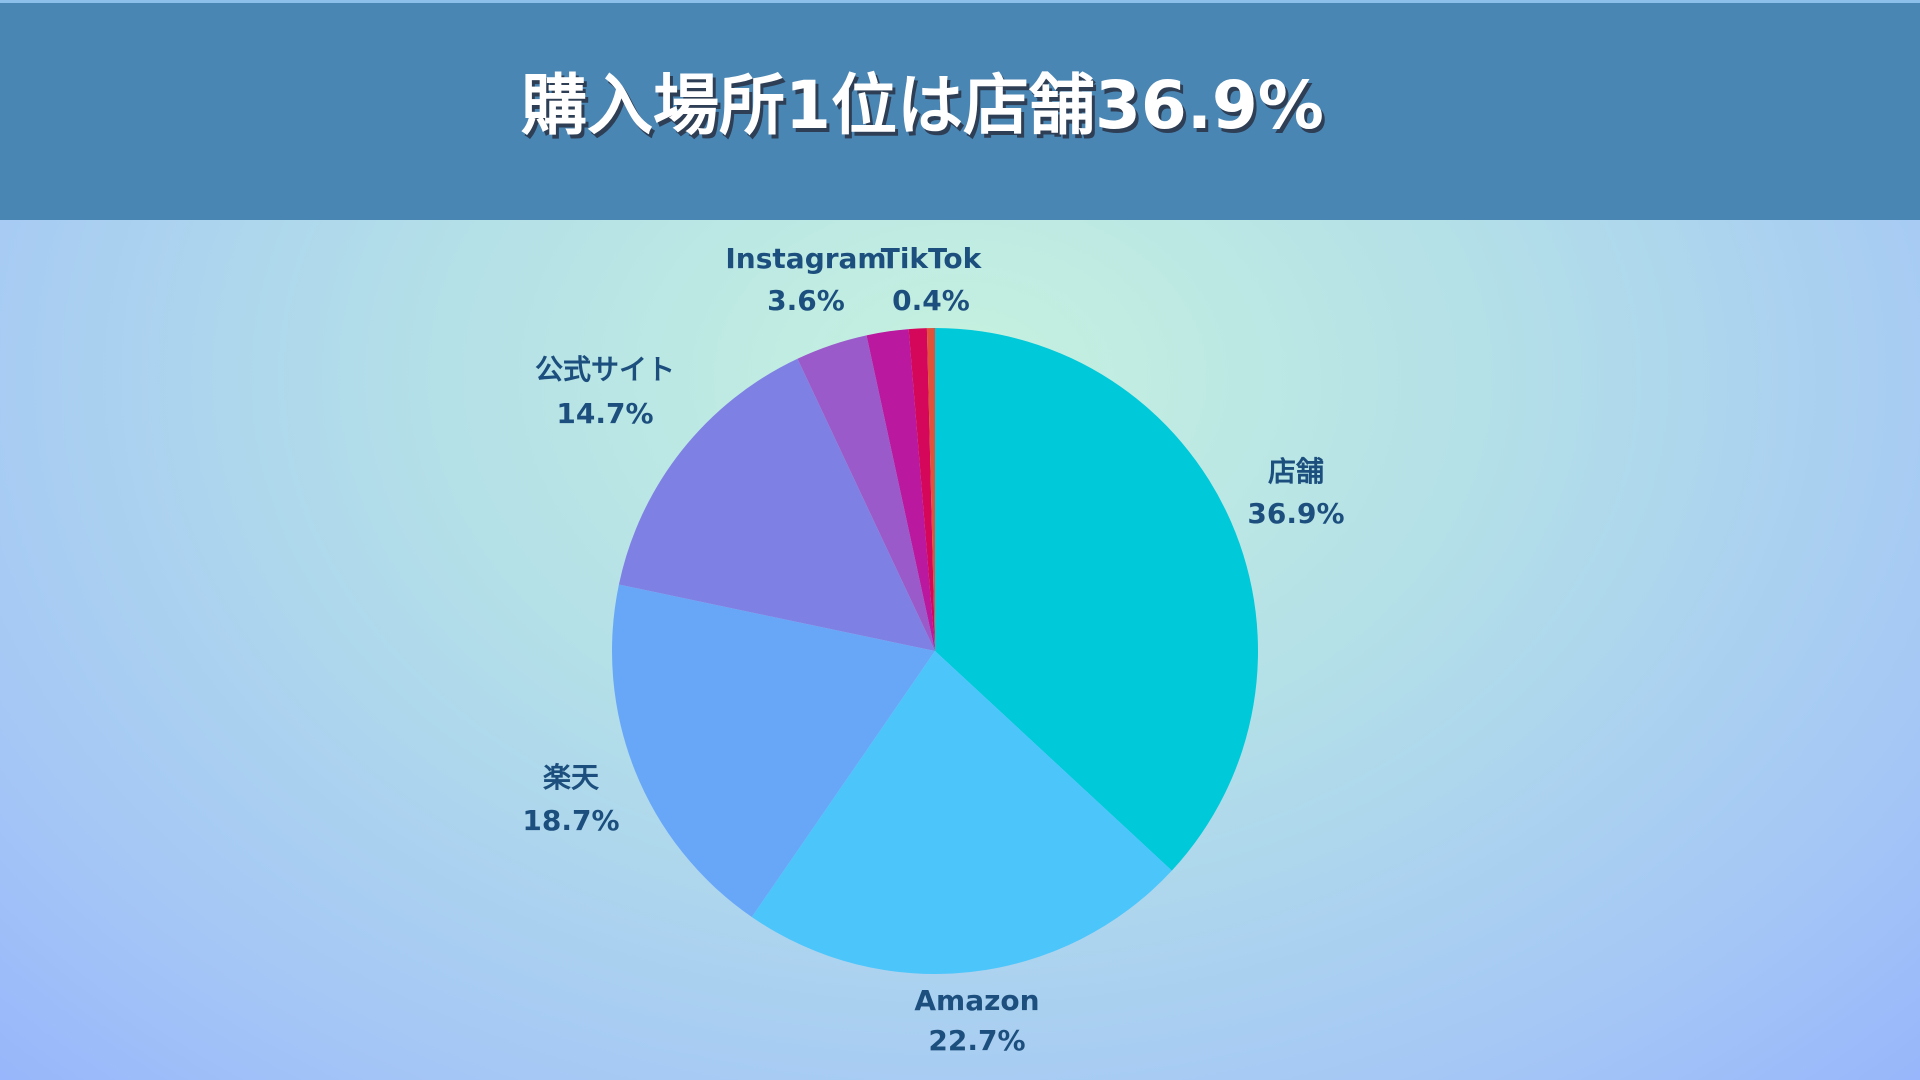 Image resolution: width=1920 pixels, height=1080 pixels. Describe the element at coordinates (976, 1000) in the screenshot. I see `slice-label: Amazon` at that location.